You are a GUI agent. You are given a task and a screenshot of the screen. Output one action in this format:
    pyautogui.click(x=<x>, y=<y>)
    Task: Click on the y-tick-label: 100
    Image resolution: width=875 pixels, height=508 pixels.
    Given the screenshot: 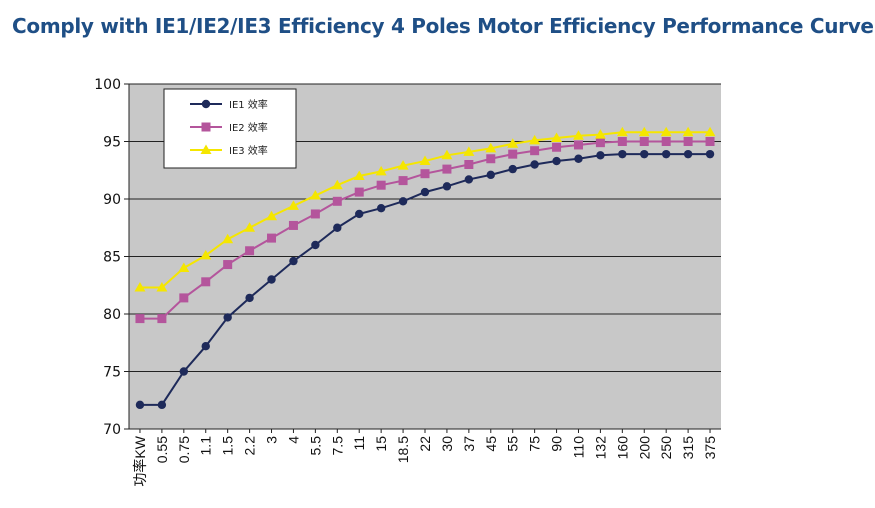 What is the action you would take?
    pyautogui.click(x=107, y=85)
    